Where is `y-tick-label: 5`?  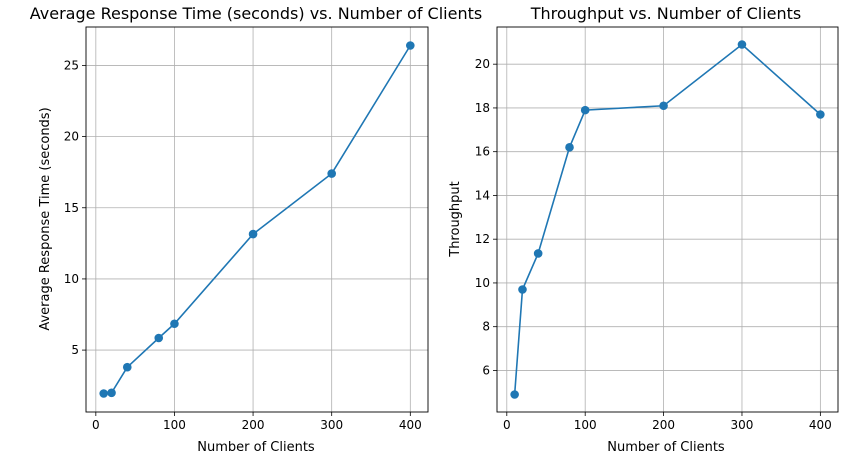
y-tick-label: 5 is located at coordinates (75, 350).